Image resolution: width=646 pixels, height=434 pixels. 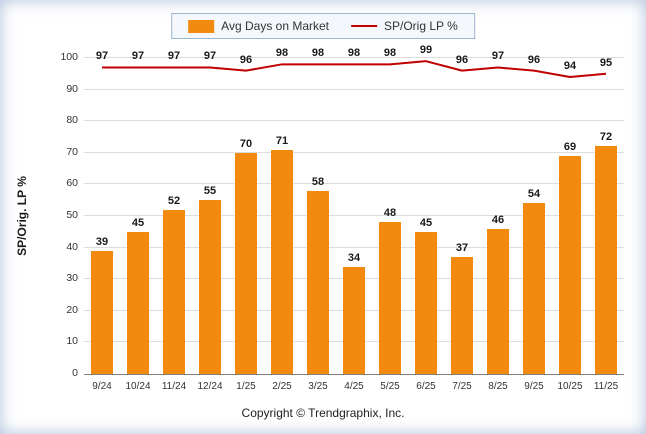 I want to click on bar-value-label: 69, so click(x=570, y=146).